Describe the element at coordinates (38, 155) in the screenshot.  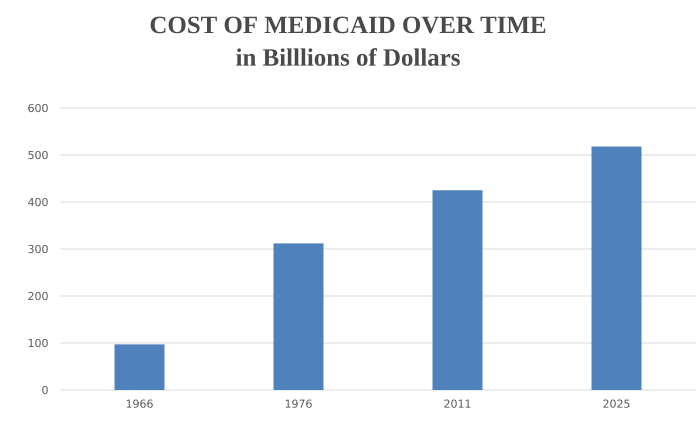
I see `y-tick-label: 500` at that location.